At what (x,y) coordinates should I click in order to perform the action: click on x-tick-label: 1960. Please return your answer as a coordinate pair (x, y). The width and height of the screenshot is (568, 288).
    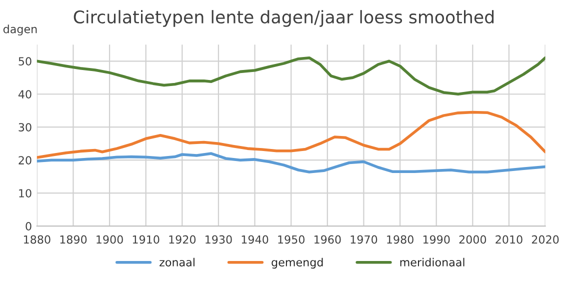
    Looking at the image, I should click on (327, 239).